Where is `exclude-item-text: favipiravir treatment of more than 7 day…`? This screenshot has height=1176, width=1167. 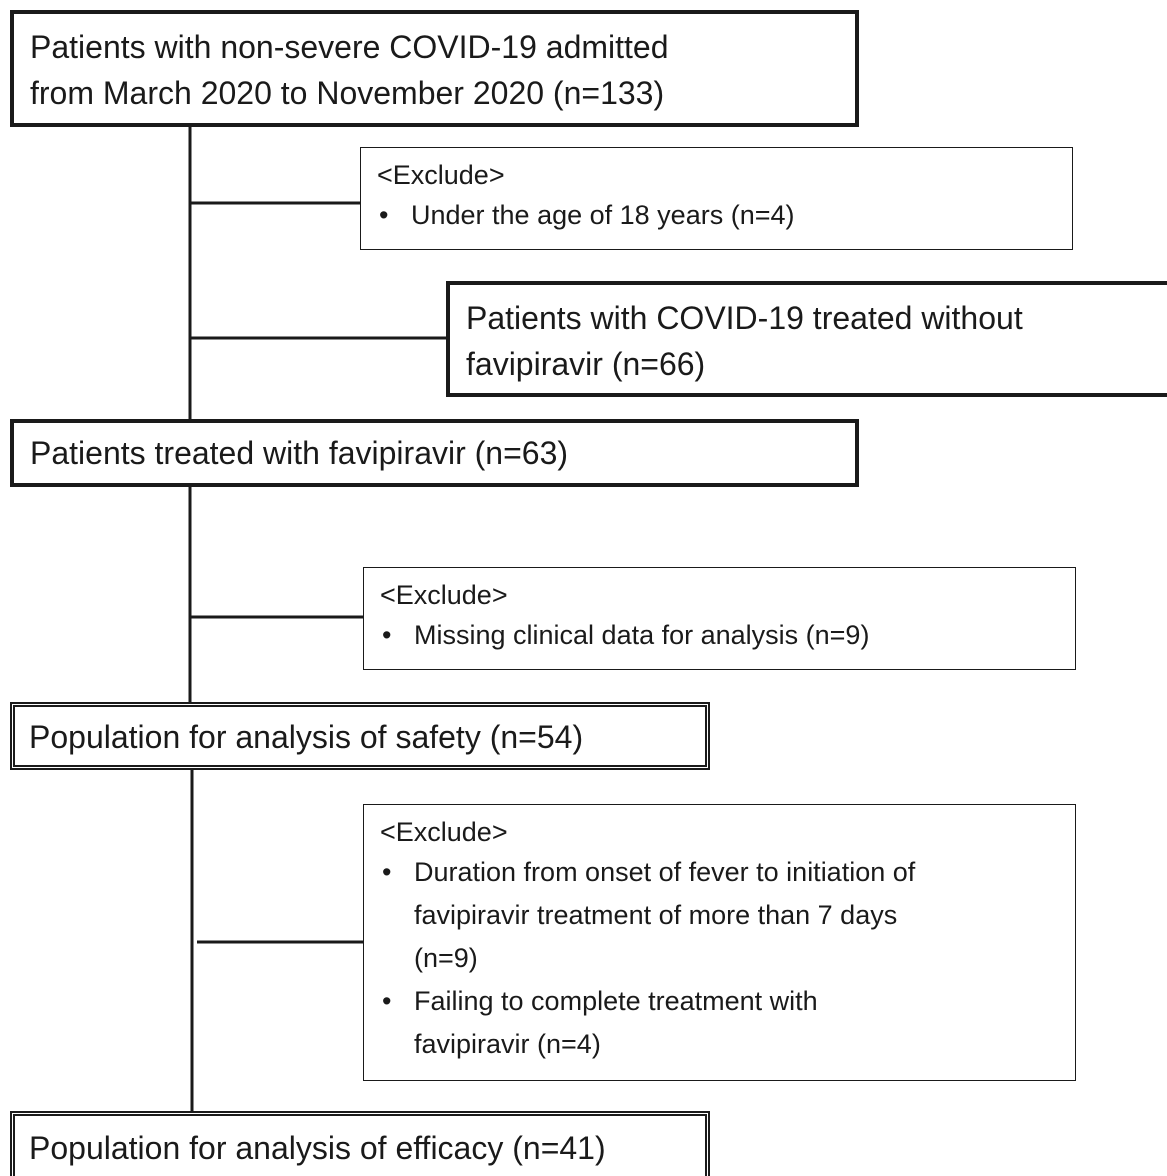
exclude-item-text: favipiravir treatment of more than 7 day… is located at coordinates (656, 915).